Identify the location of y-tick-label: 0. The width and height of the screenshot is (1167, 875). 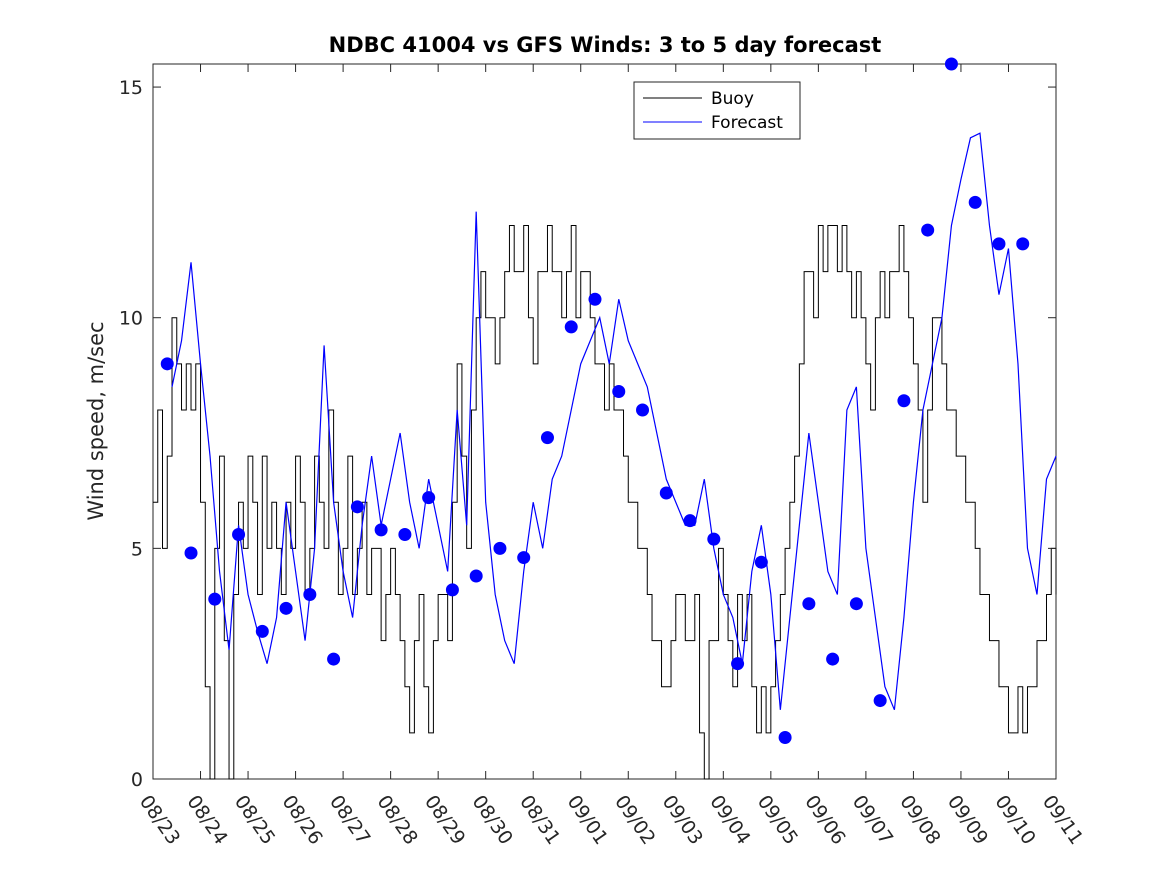
(137, 780).